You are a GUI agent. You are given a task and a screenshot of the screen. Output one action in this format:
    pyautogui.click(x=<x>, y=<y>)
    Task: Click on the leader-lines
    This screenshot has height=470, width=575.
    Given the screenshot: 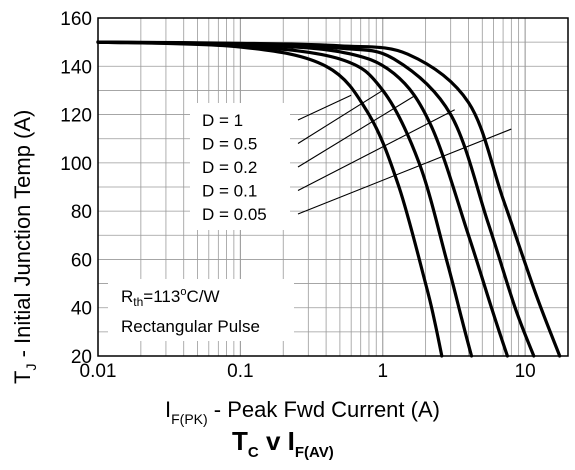 What is the action you would take?
    pyautogui.click(x=404, y=152)
    